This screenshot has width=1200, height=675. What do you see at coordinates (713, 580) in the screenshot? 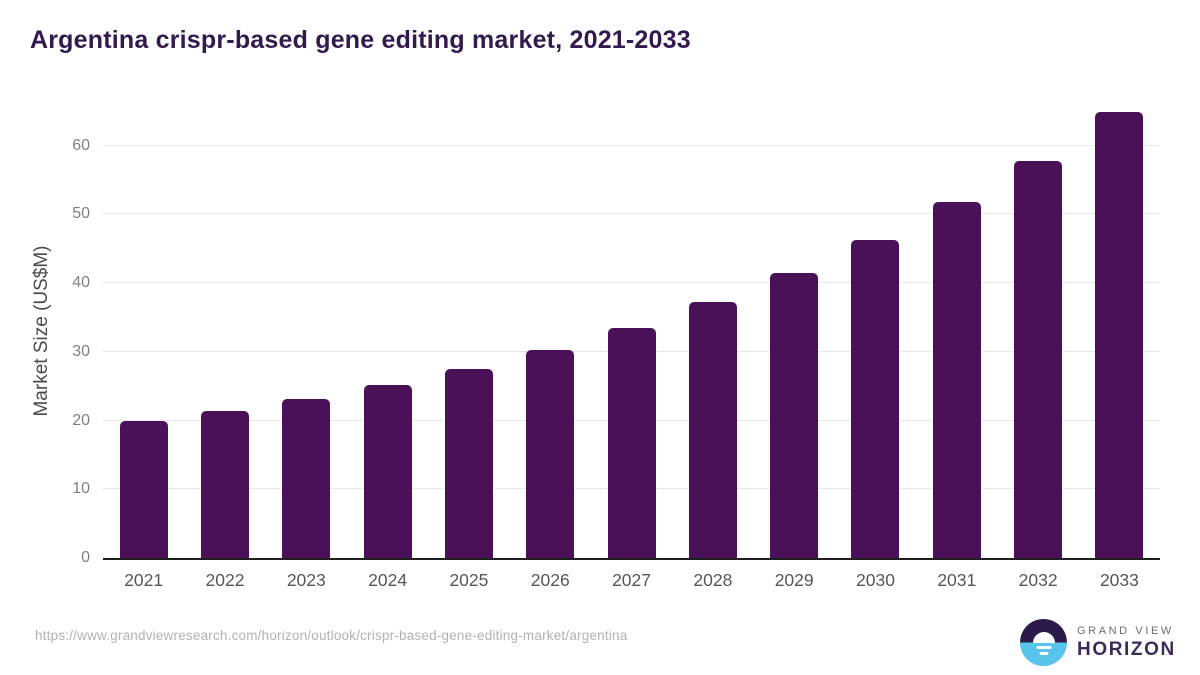
I see `x-label-2028: 2028` at bounding box center [713, 580].